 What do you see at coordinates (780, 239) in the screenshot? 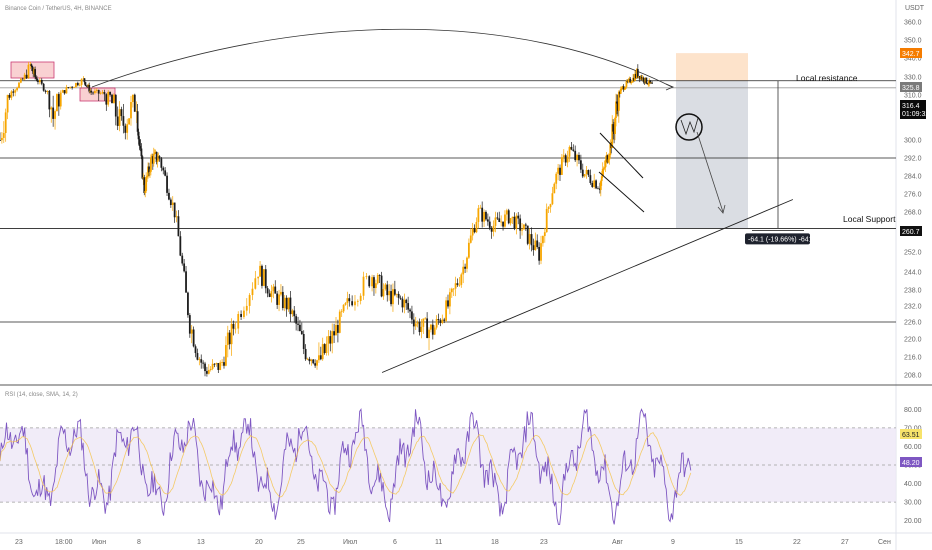
I see `measure-label: -64.1 (-19.66%) -641` at bounding box center [780, 239].